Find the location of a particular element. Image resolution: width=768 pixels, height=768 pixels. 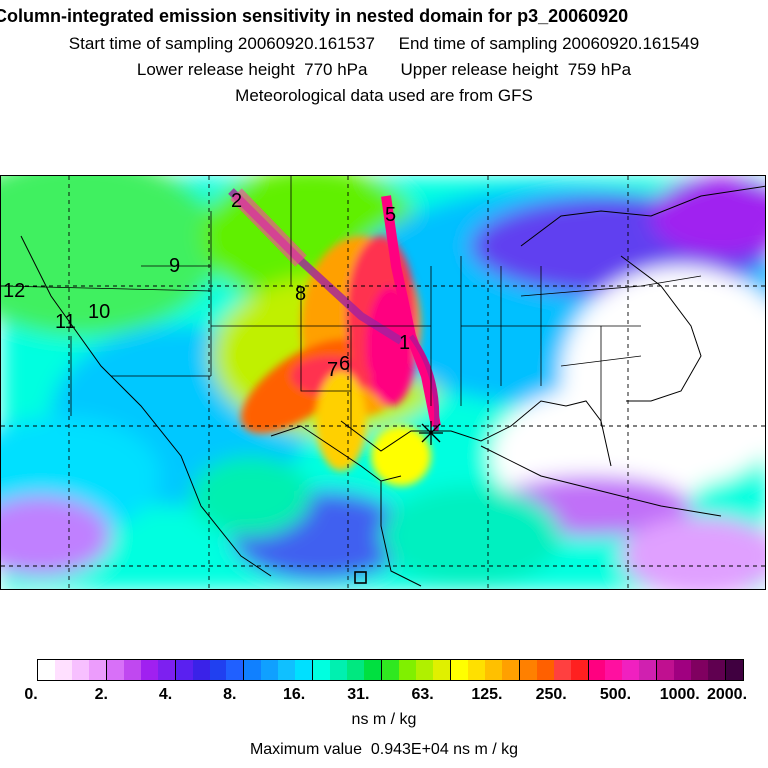

color-scale-tick-label: 1000. is located at coordinates (679, 694).